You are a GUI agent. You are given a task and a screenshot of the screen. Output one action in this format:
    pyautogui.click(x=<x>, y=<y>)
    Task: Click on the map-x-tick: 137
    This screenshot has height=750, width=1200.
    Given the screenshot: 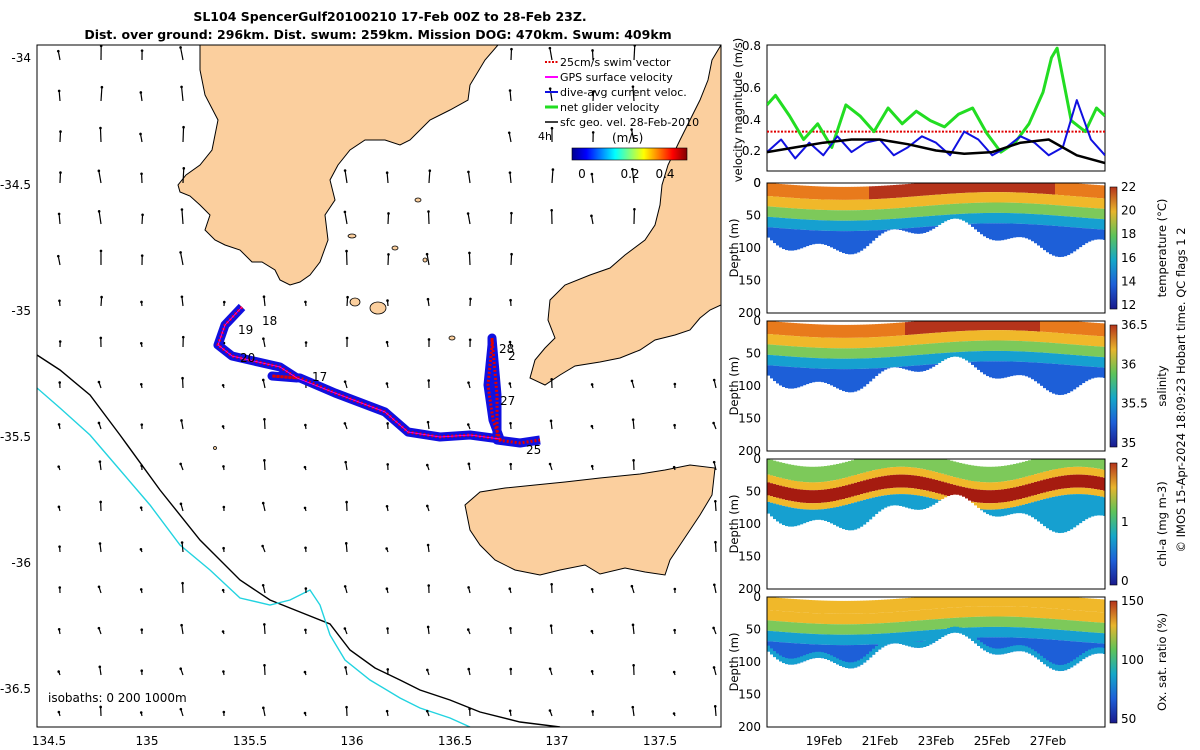 What is the action you would take?
    pyautogui.click(x=557, y=741)
    